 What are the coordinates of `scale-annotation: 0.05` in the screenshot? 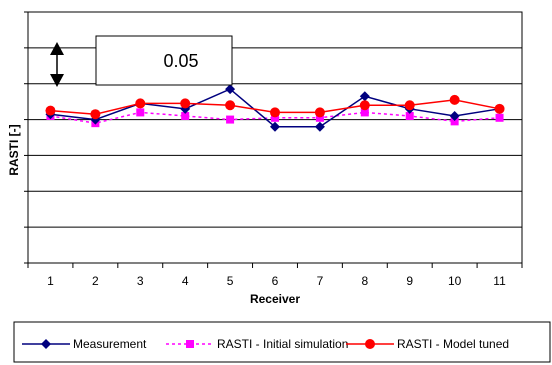 It's located at (141, 61).